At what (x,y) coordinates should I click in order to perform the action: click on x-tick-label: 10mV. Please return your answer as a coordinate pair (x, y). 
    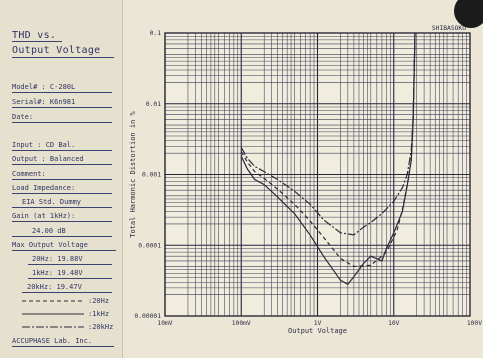
    Looking at the image, I should click on (164, 323).